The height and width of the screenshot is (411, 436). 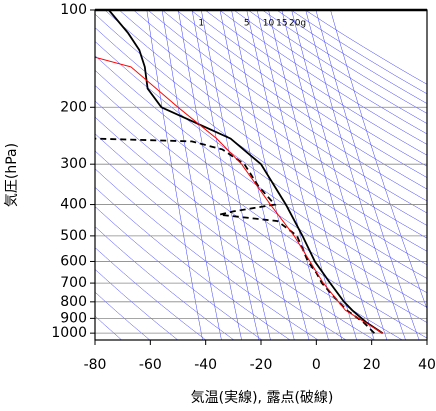 What do you see at coordinates (201, 24) in the screenshot?
I see `mixing-ratio-label: 1` at bounding box center [201, 24].